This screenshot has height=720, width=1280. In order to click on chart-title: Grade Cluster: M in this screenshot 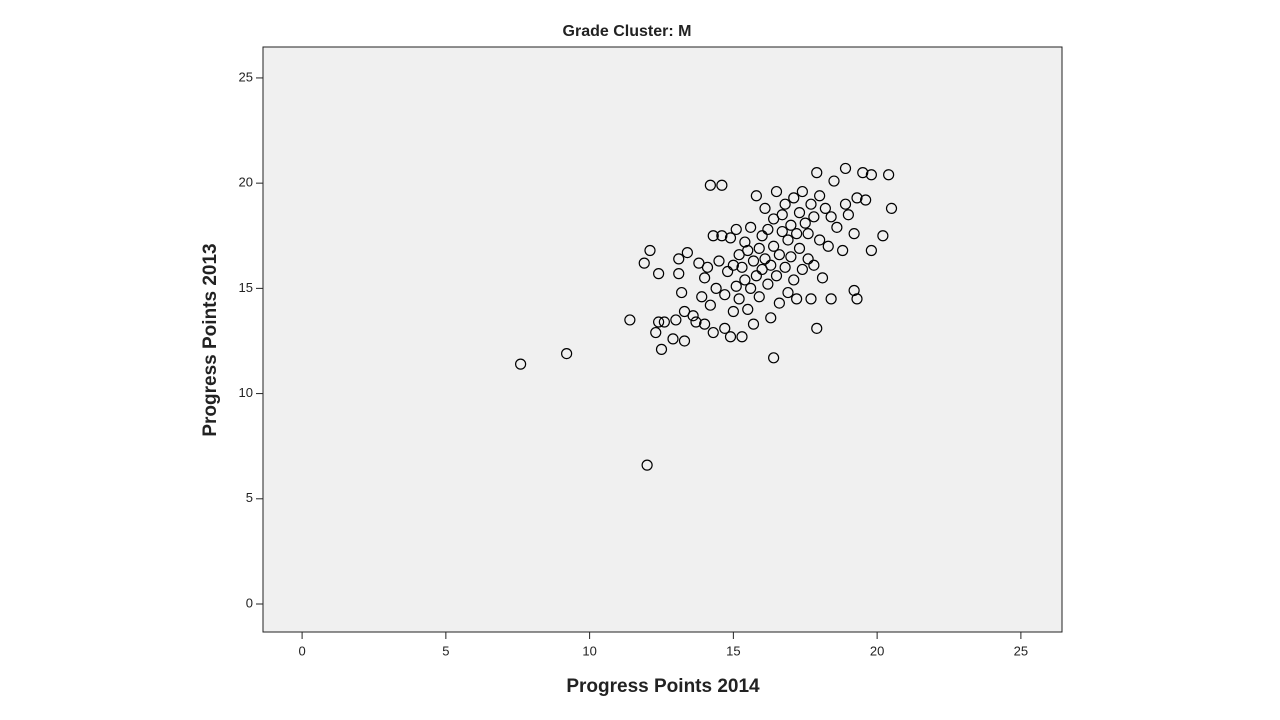, I will do `click(627, 31)`.